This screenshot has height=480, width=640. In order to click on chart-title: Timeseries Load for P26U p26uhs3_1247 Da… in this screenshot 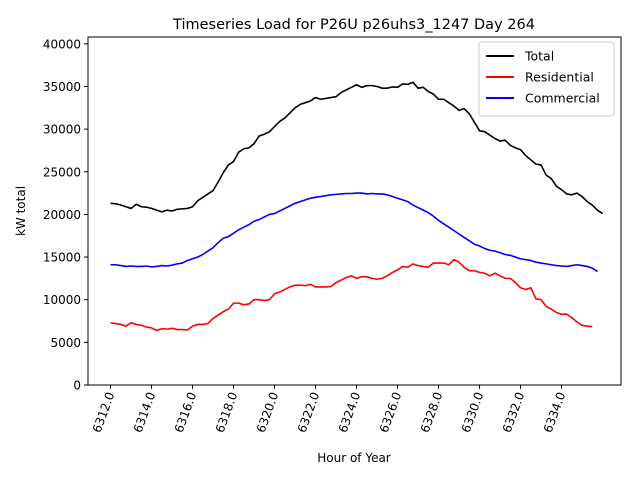, I will do `click(353, 25)`.